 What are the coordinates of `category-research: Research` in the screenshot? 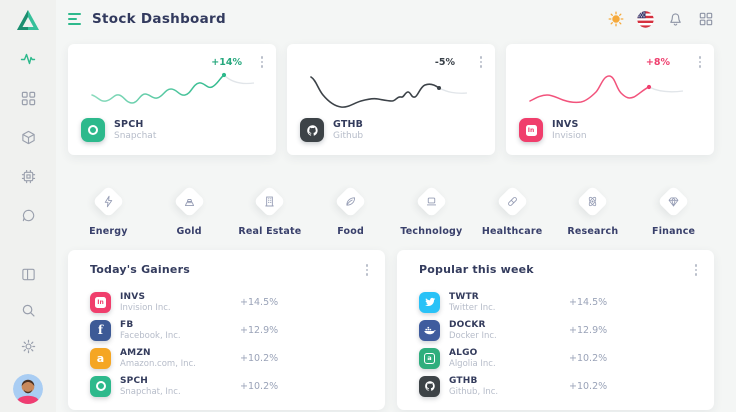 It's located at (593, 207).